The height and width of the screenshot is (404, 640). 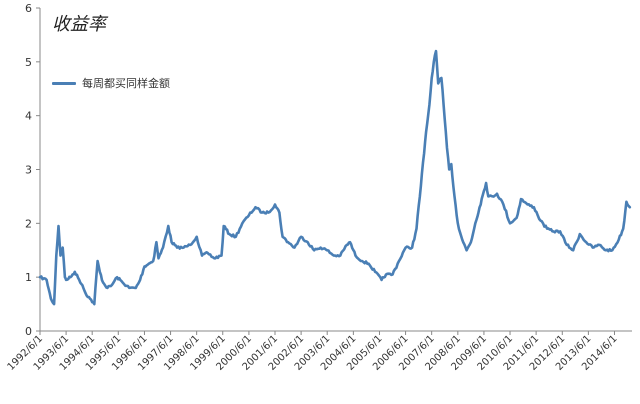 What do you see at coordinates (28, 223) in the screenshot?
I see `y-tick-label: 2` at bounding box center [28, 223].